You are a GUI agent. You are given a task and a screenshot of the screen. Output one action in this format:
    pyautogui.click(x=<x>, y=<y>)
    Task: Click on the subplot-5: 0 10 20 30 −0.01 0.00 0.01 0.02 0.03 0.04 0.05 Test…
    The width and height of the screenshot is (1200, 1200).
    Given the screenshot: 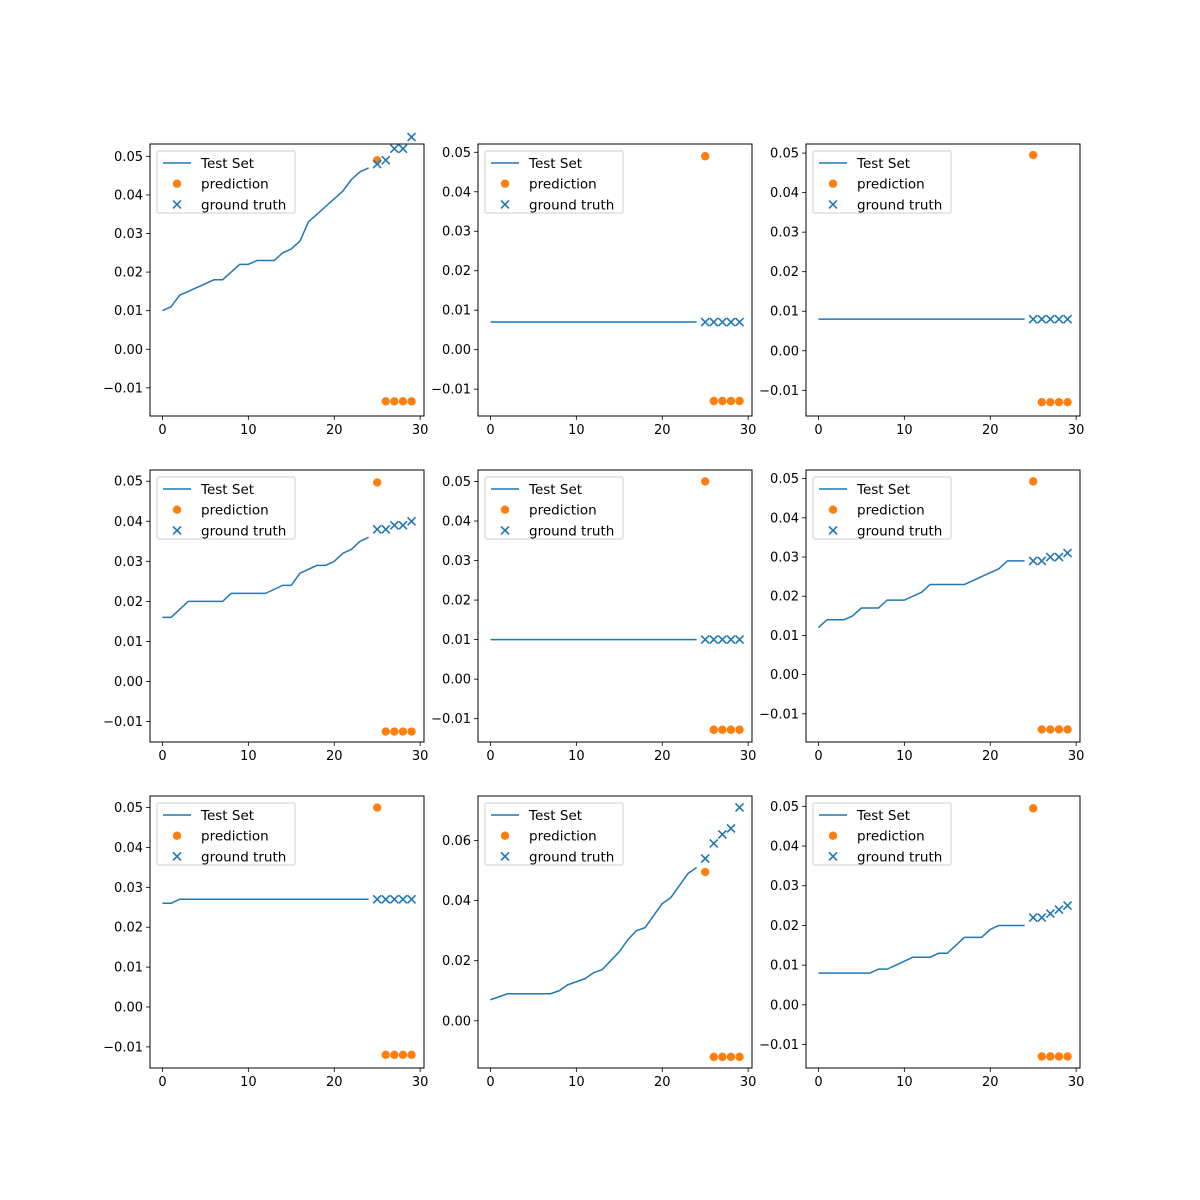 What is the action you would take?
    pyautogui.click(x=593, y=616)
    